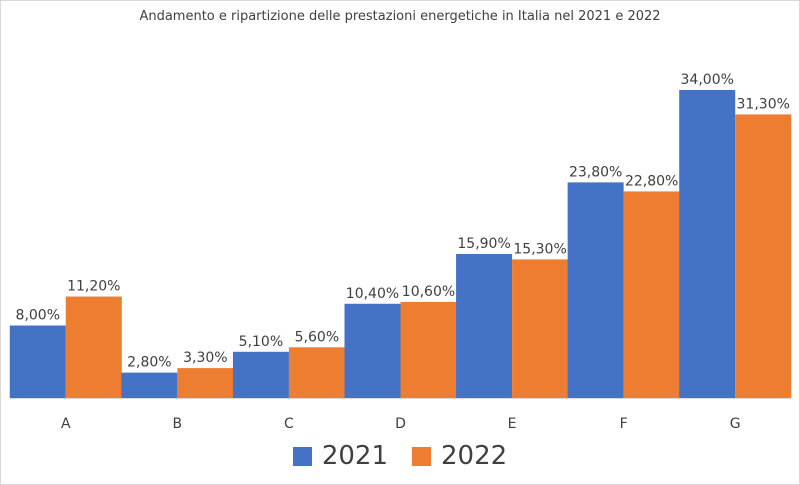 The image size is (800, 485). What do you see at coordinates (595, 290) in the screenshot?
I see `bar-2021-F` at bounding box center [595, 290].